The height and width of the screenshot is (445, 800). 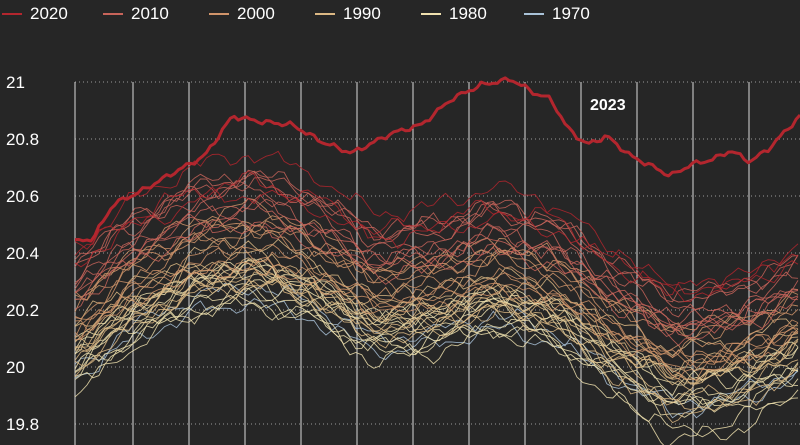 I want to click on y-tick-label: 20.8, so click(x=22, y=139).